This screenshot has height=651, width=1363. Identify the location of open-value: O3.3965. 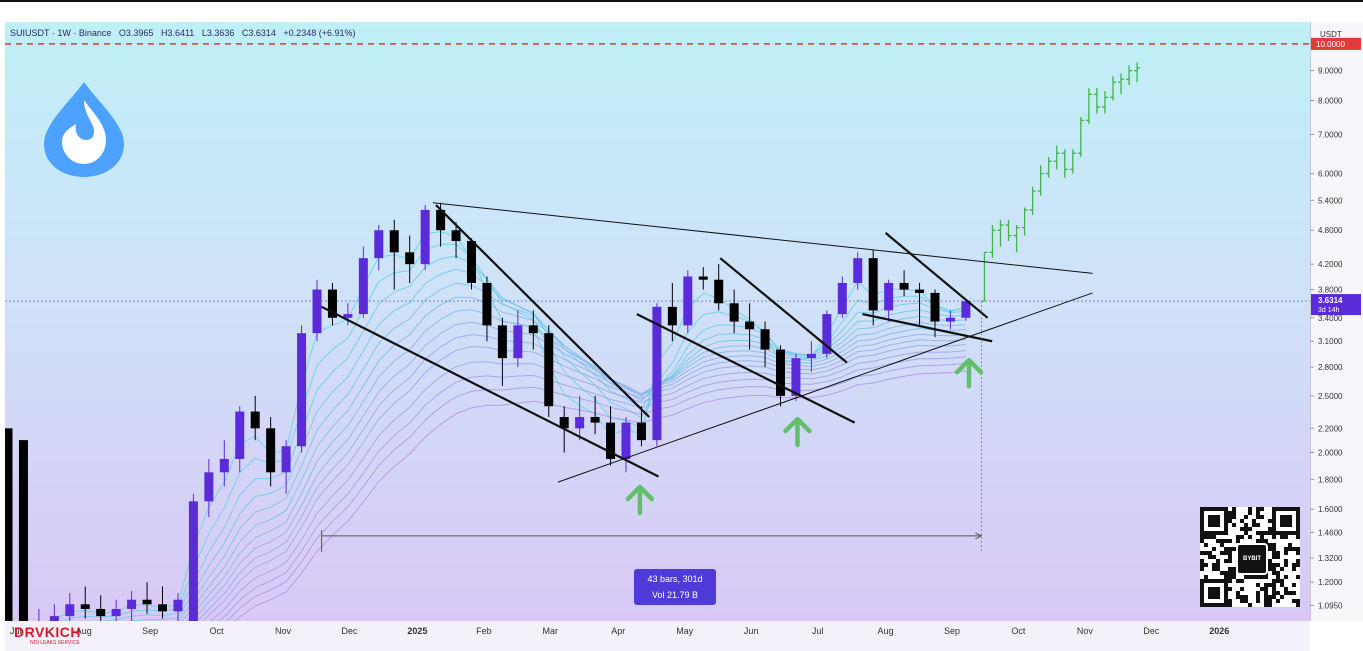
(136, 33).